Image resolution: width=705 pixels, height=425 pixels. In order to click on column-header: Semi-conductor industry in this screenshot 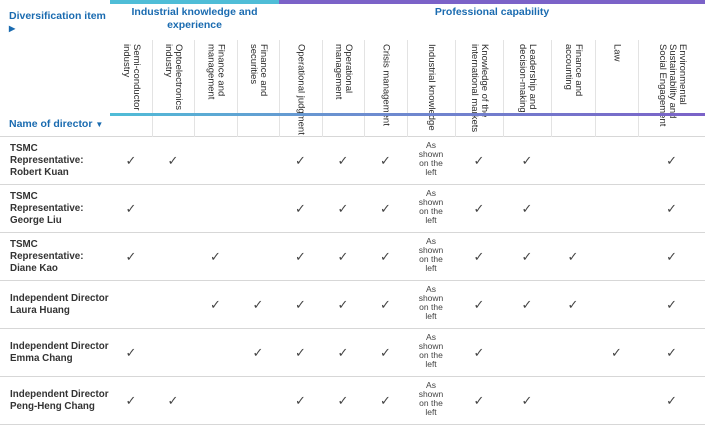, I will do `click(131, 88)`.